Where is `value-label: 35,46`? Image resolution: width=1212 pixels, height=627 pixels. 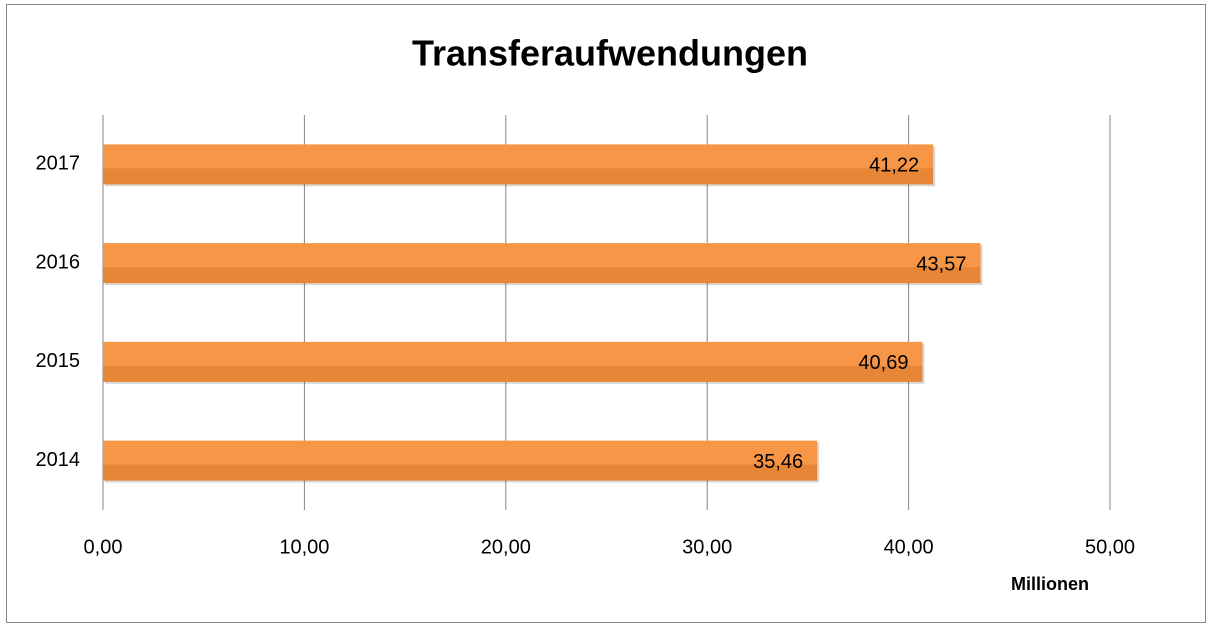
value-label: 35,46 is located at coordinates (778, 462).